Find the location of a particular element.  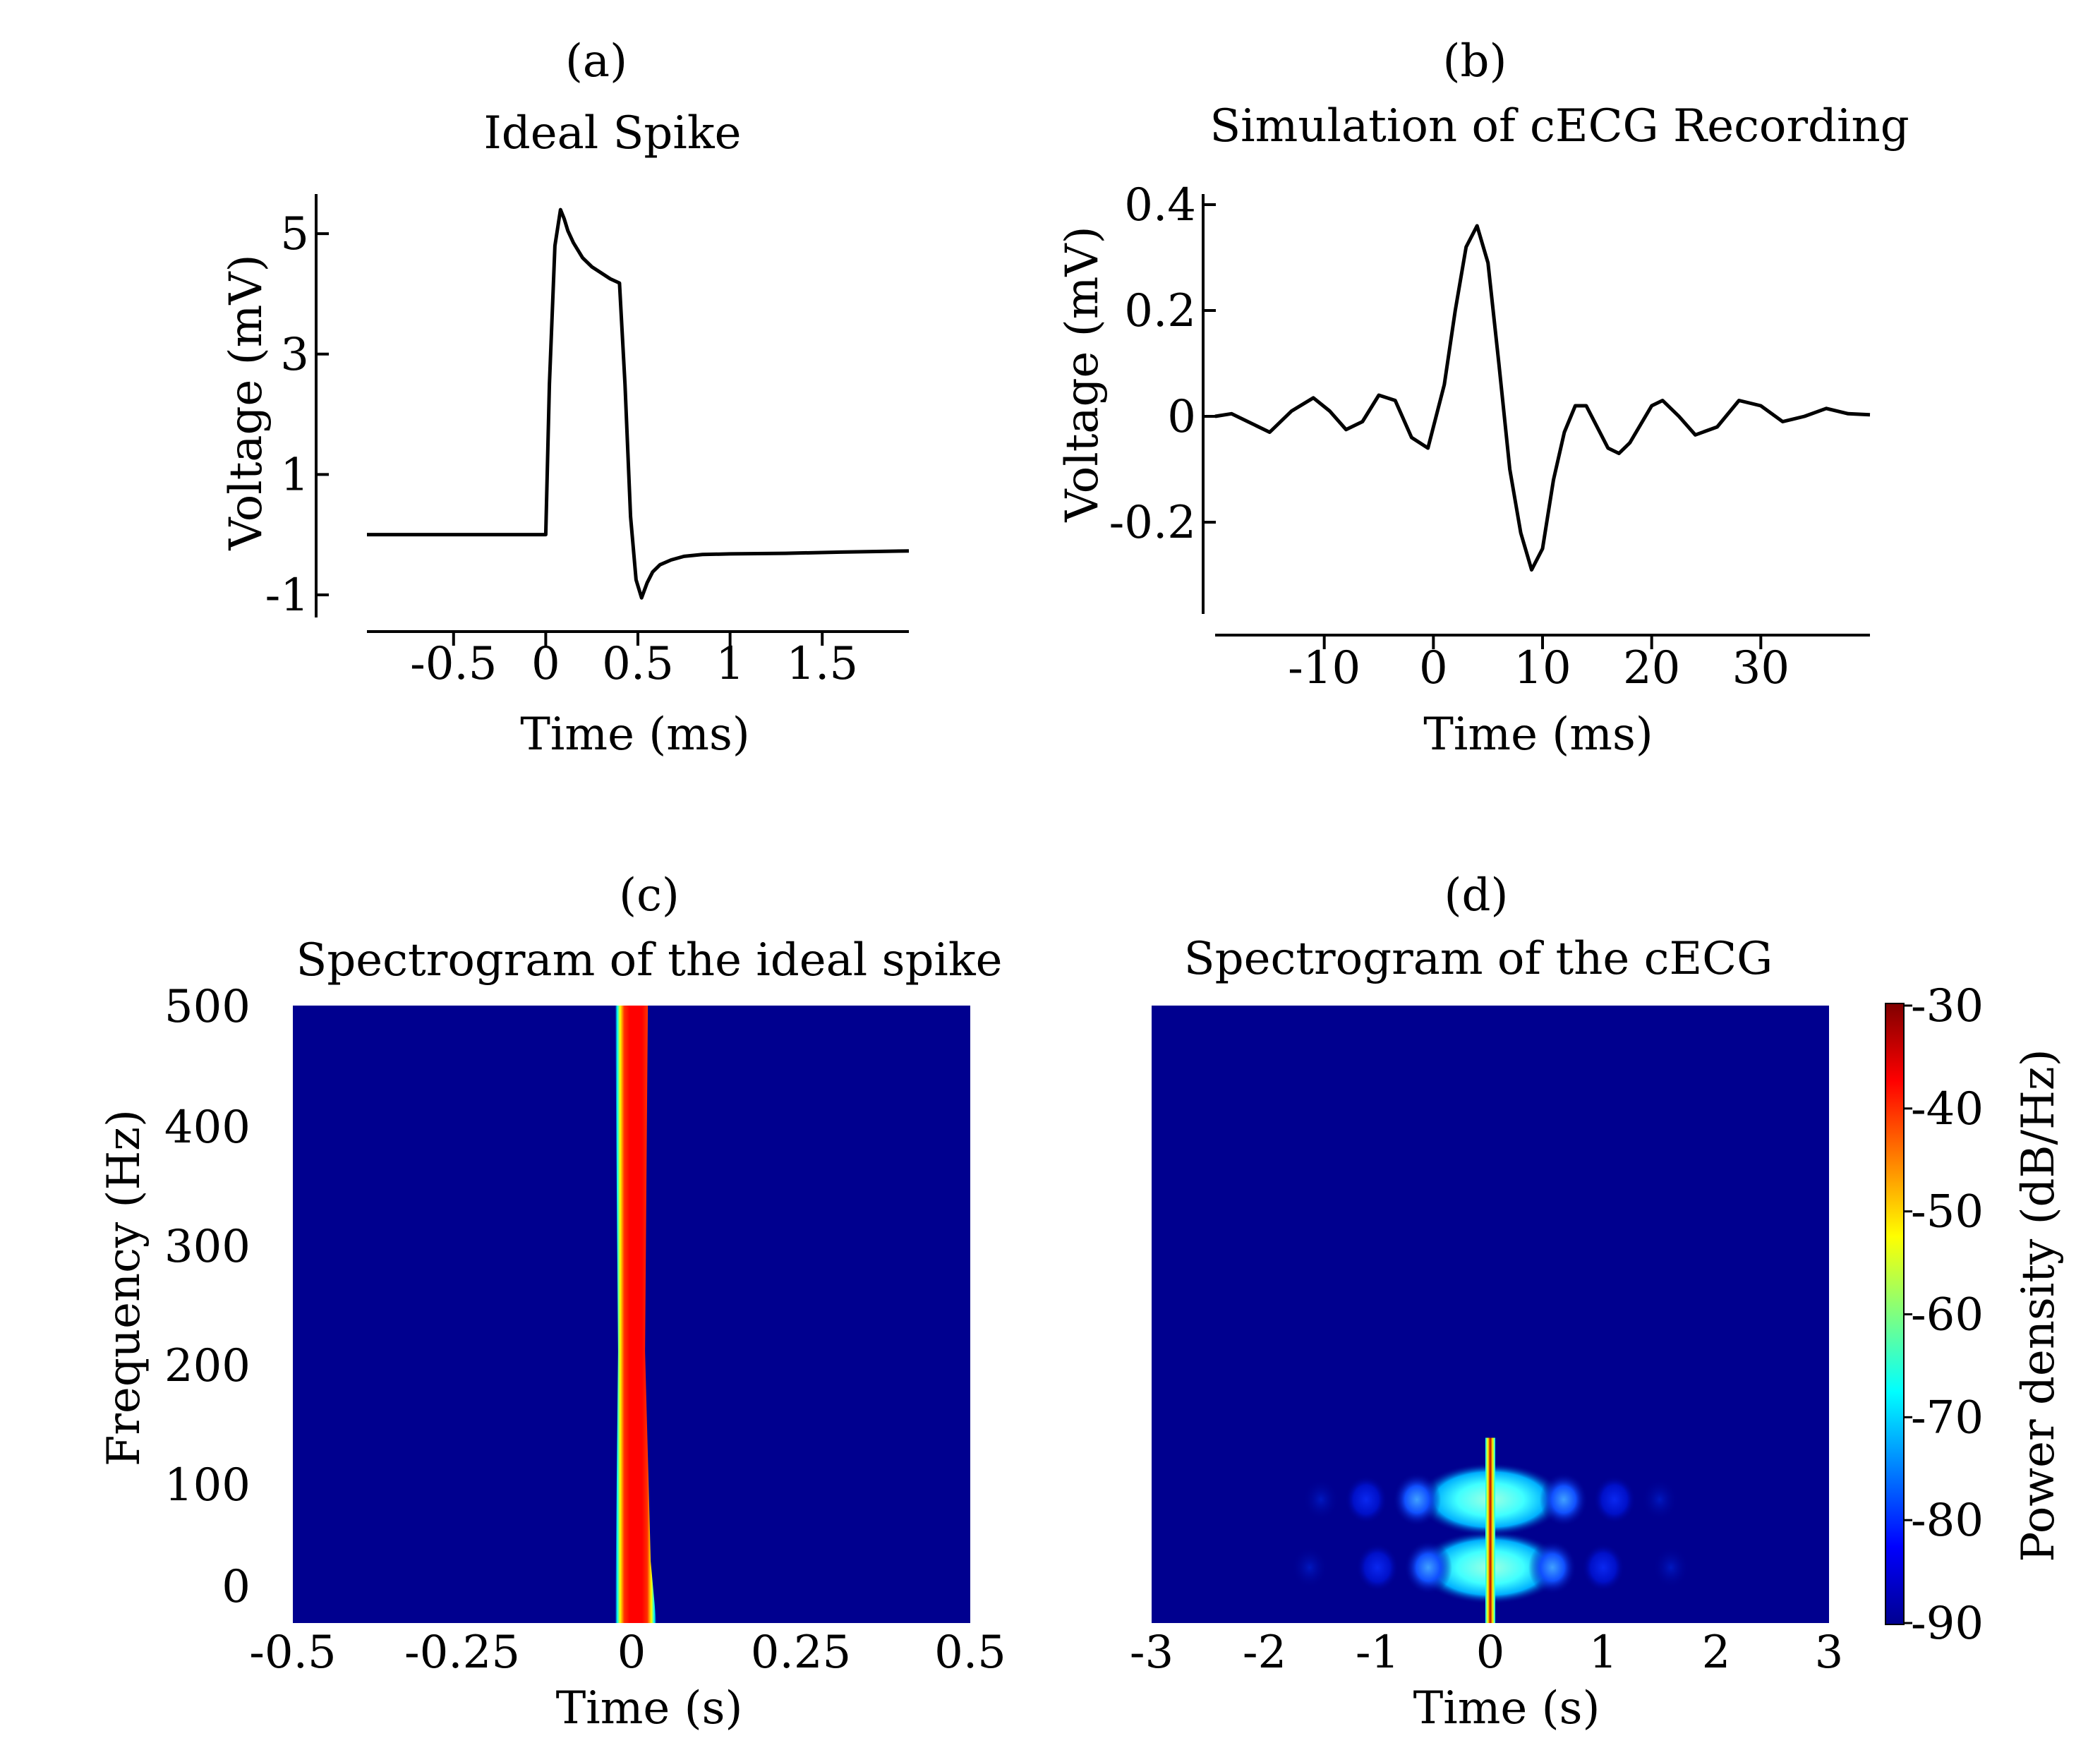

colorbar-gradient is located at coordinates (1895, 1314).